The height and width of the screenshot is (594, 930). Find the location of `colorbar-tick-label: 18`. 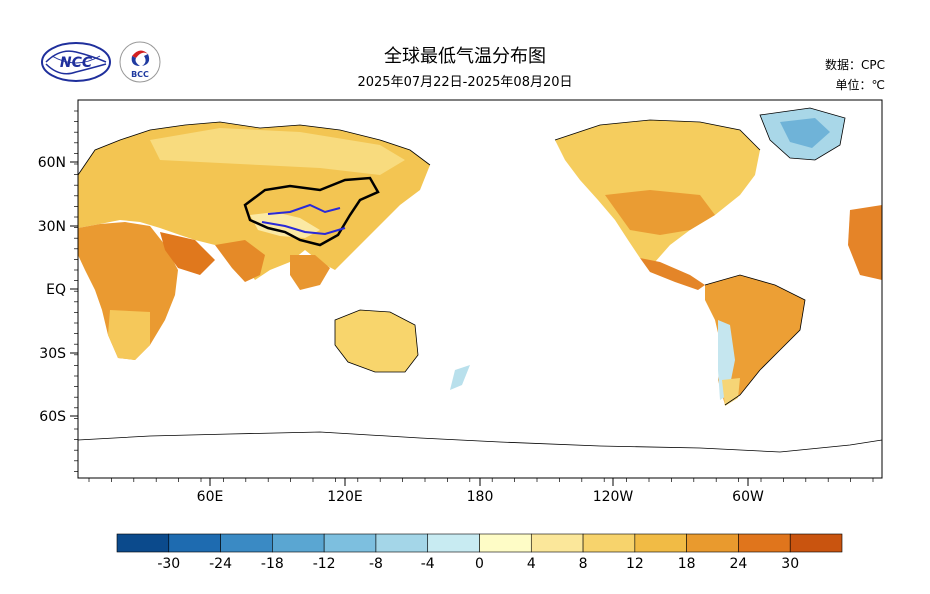

colorbar-tick-label: 18 is located at coordinates (687, 564).